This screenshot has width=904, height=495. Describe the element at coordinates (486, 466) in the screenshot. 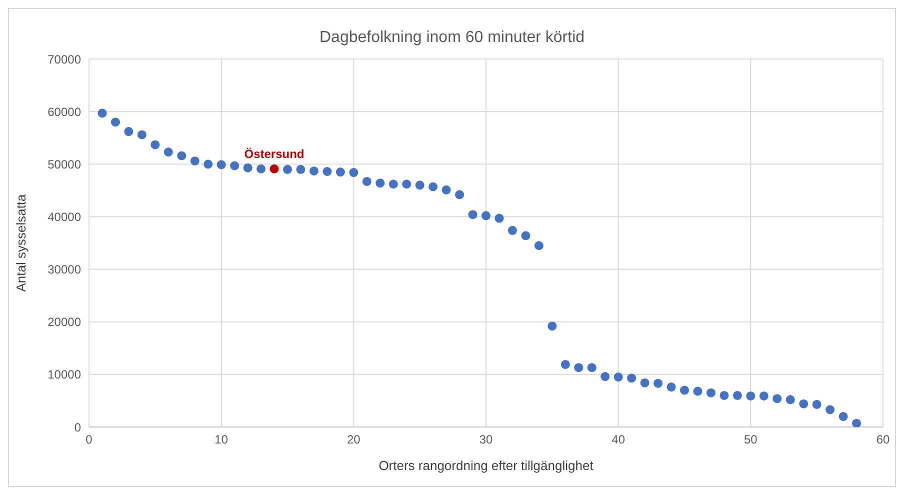

I see `x-axis-title: Orters rangordning efter tillgänglighet` at that location.